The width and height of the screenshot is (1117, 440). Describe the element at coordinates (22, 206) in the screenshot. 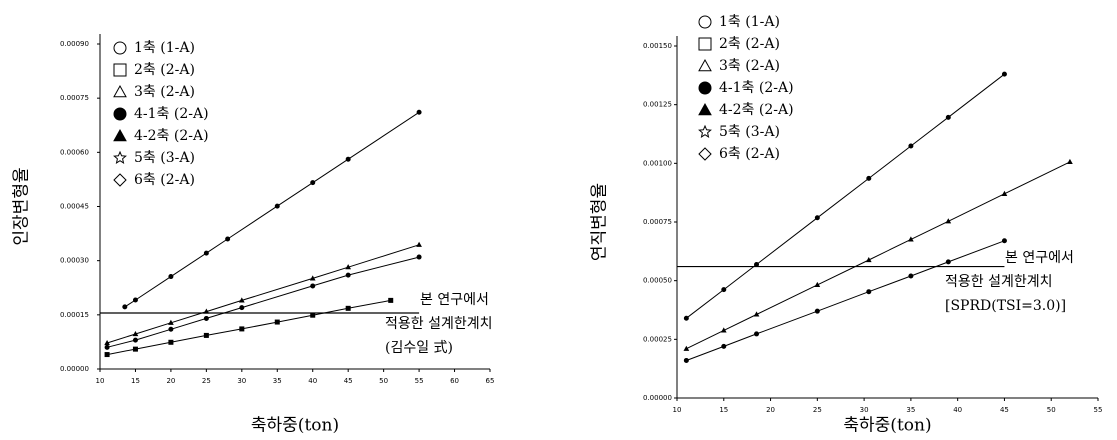

I see `y-axis-label: 인장변형율` at that location.